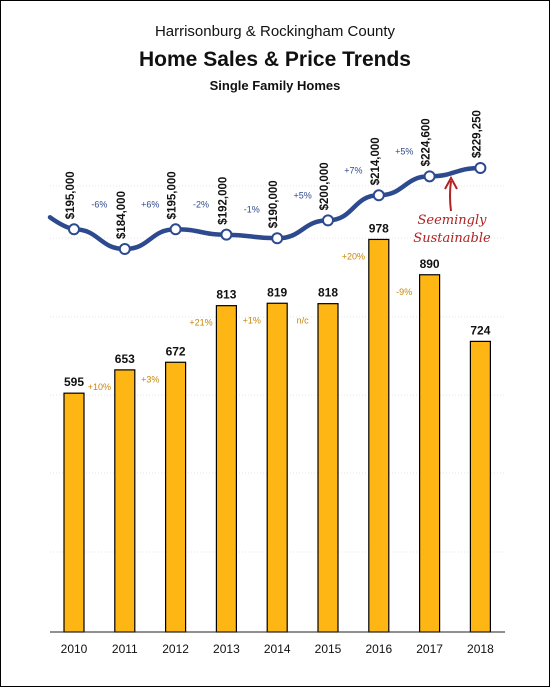 The width and height of the screenshot is (550, 687). Describe the element at coordinates (175, 229) in the screenshot. I see `price-point-2012` at that location.